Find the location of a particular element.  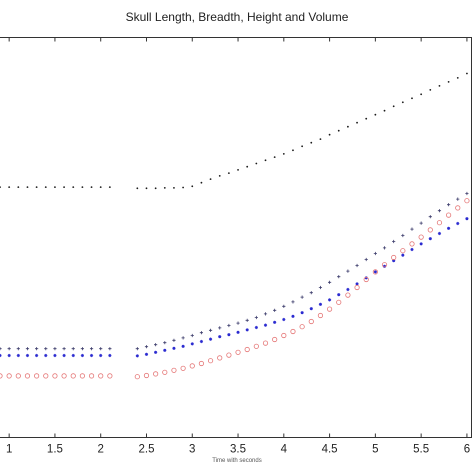

x-axis-label: Time with seconds is located at coordinates (236, 461).